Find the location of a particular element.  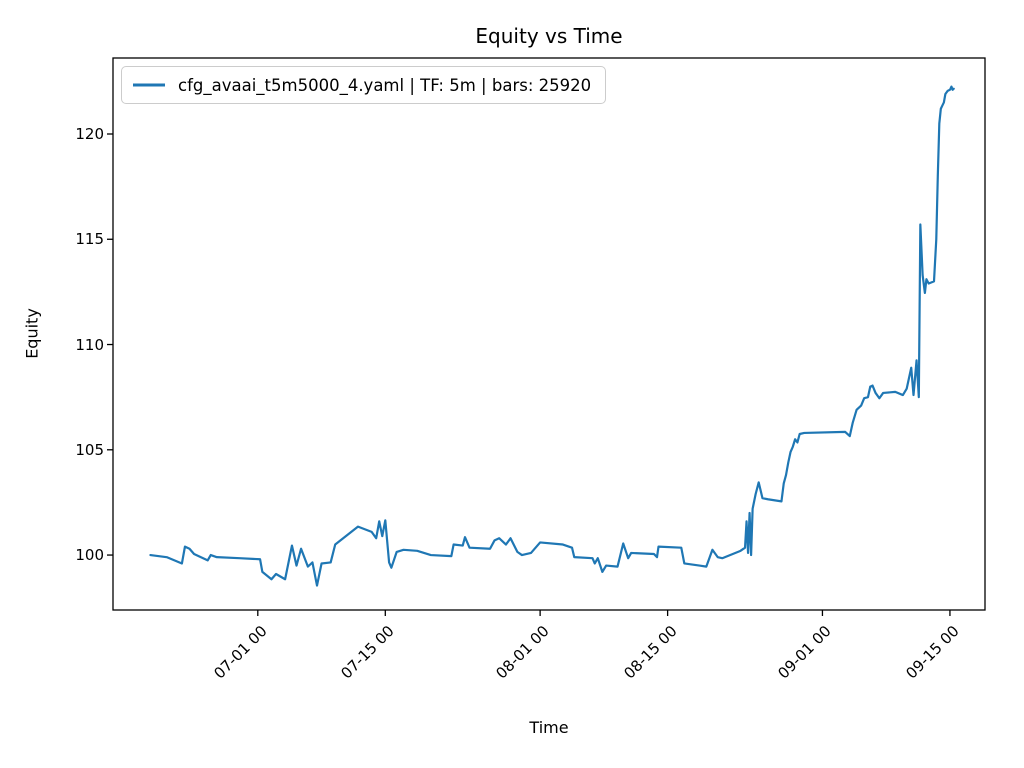

y-tick-label: 115 is located at coordinates (89, 239).